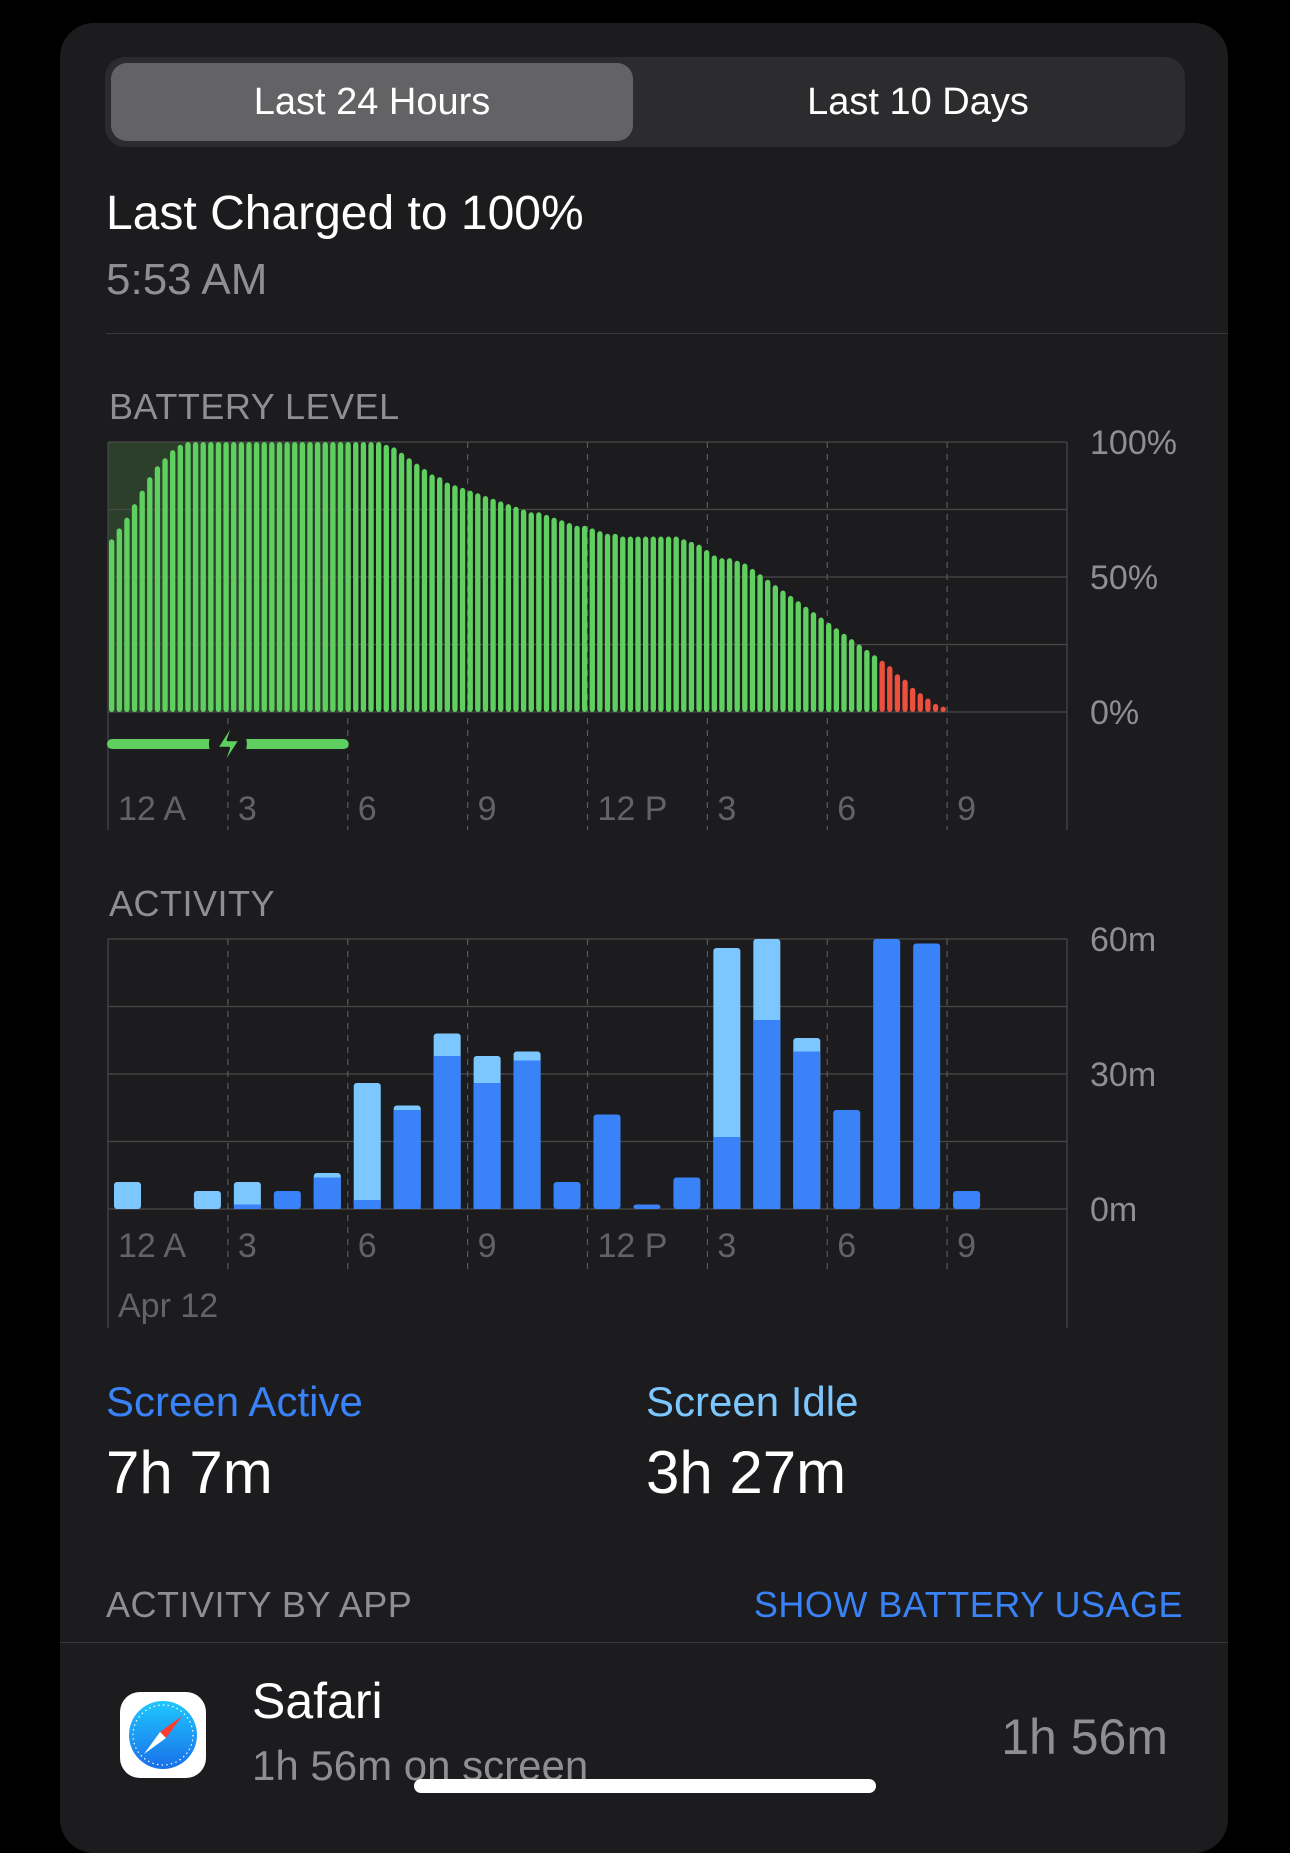  What do you see at coordinates (968, 1604) in the screenshot?
I see `show-battery-usage-button: SHOW BATTERY USAGE` at bounding box center [968, 1604].